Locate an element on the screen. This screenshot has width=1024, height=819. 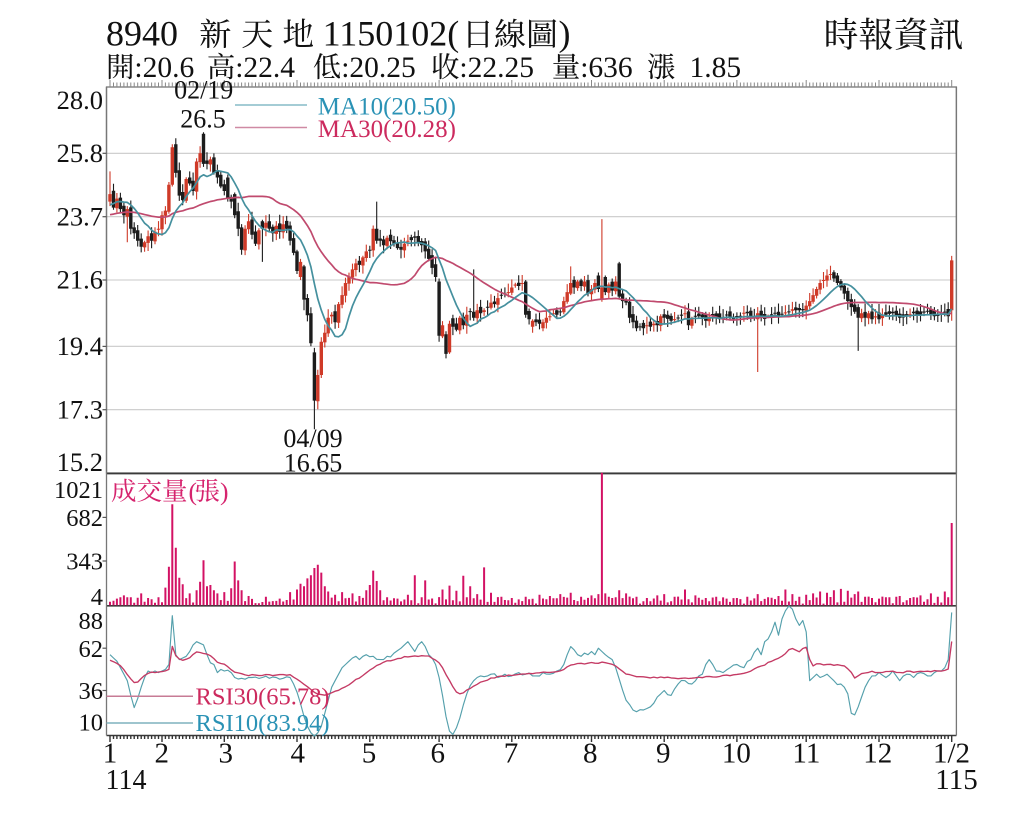
svg-text: 8940 is located at coordinates (142, 34).